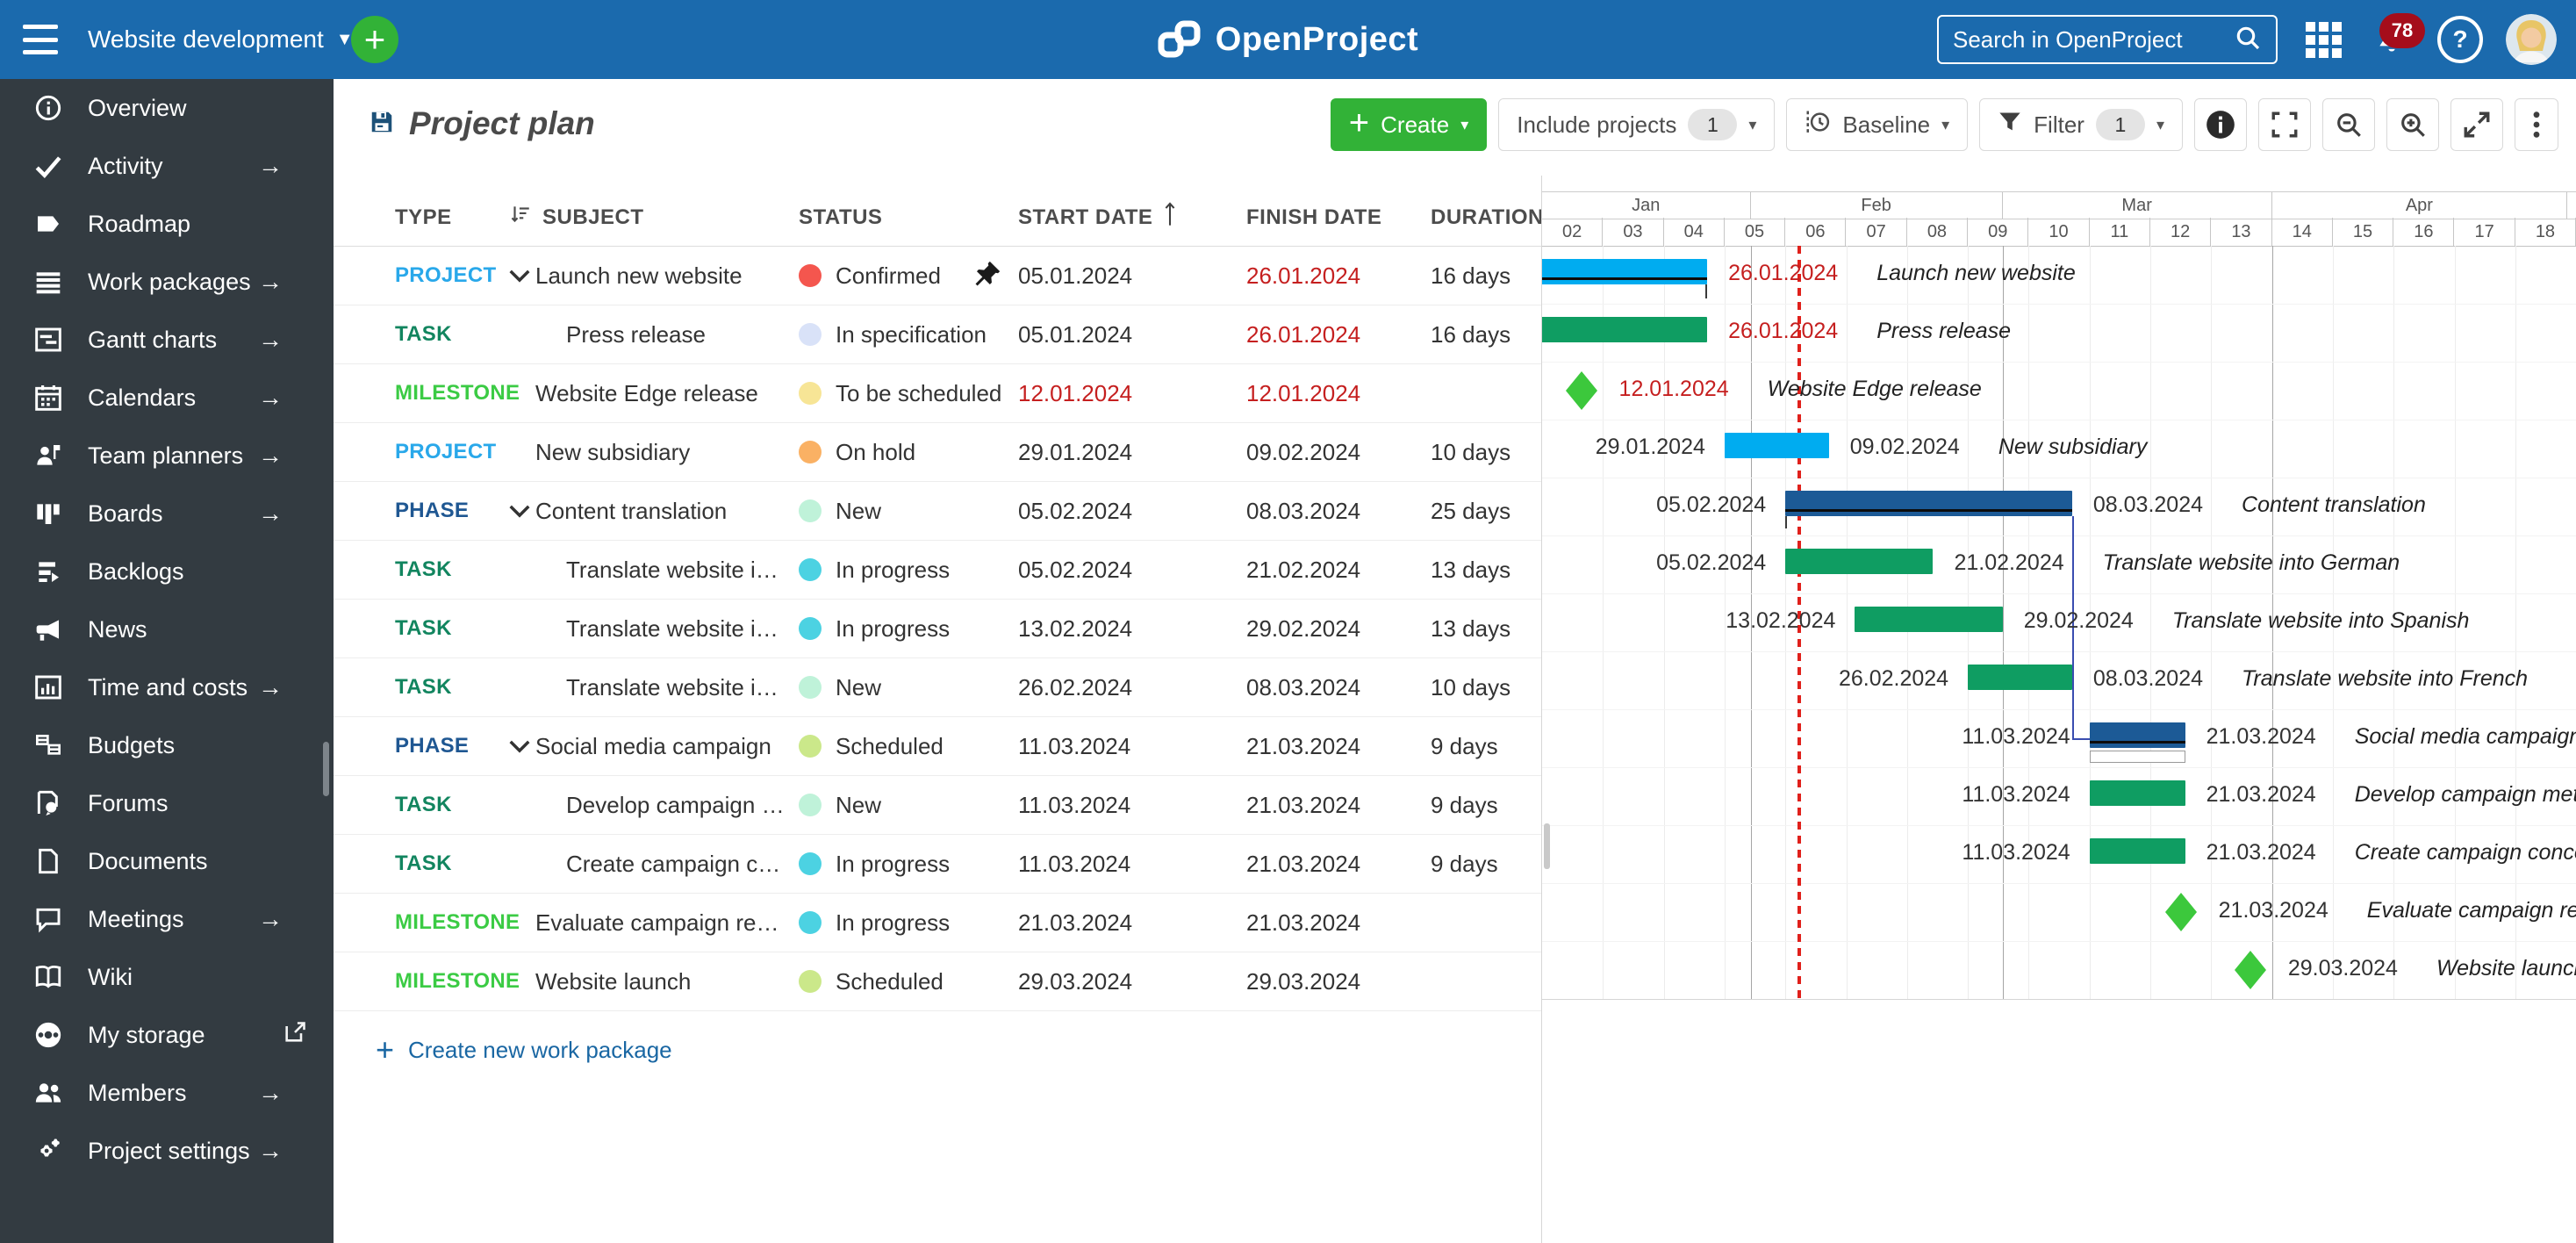  I want to click on more-button, so click(2536, 125).